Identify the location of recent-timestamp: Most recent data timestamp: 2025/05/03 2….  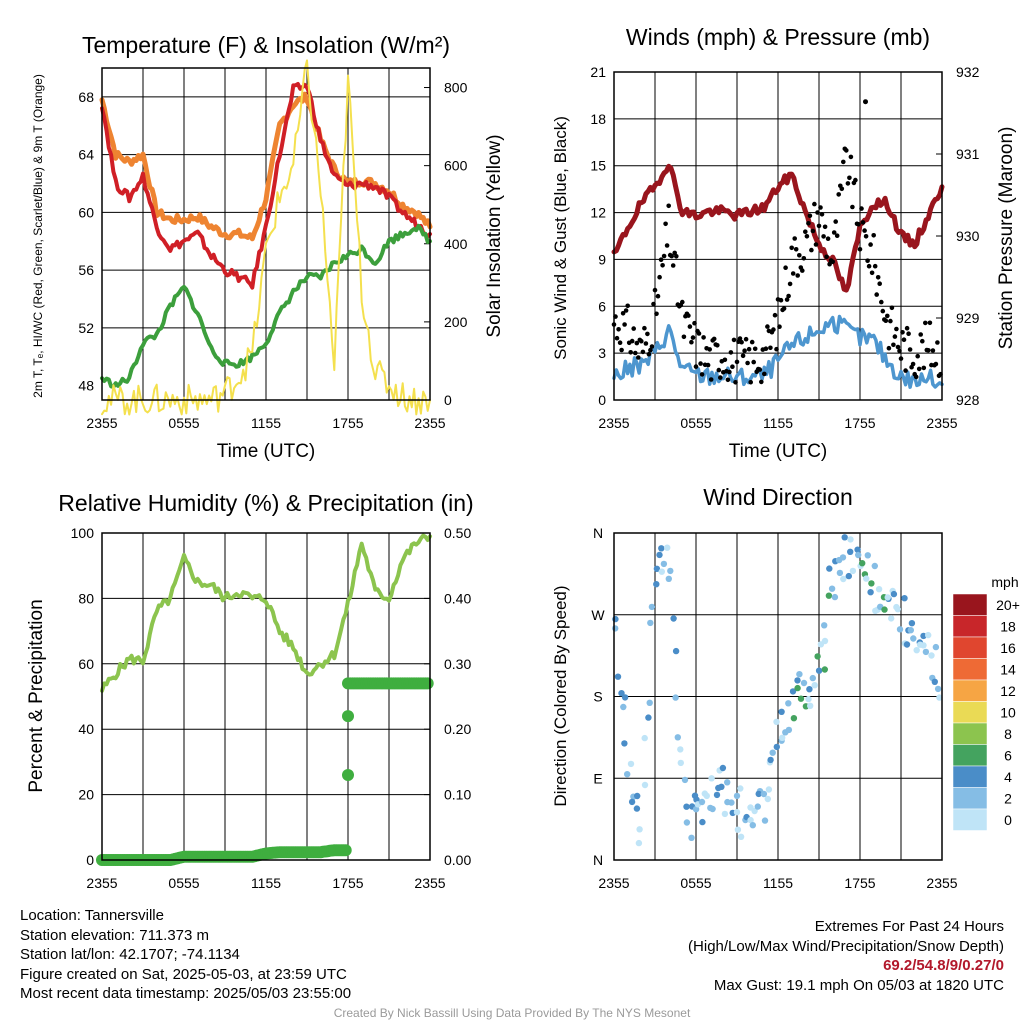
(186, 994).